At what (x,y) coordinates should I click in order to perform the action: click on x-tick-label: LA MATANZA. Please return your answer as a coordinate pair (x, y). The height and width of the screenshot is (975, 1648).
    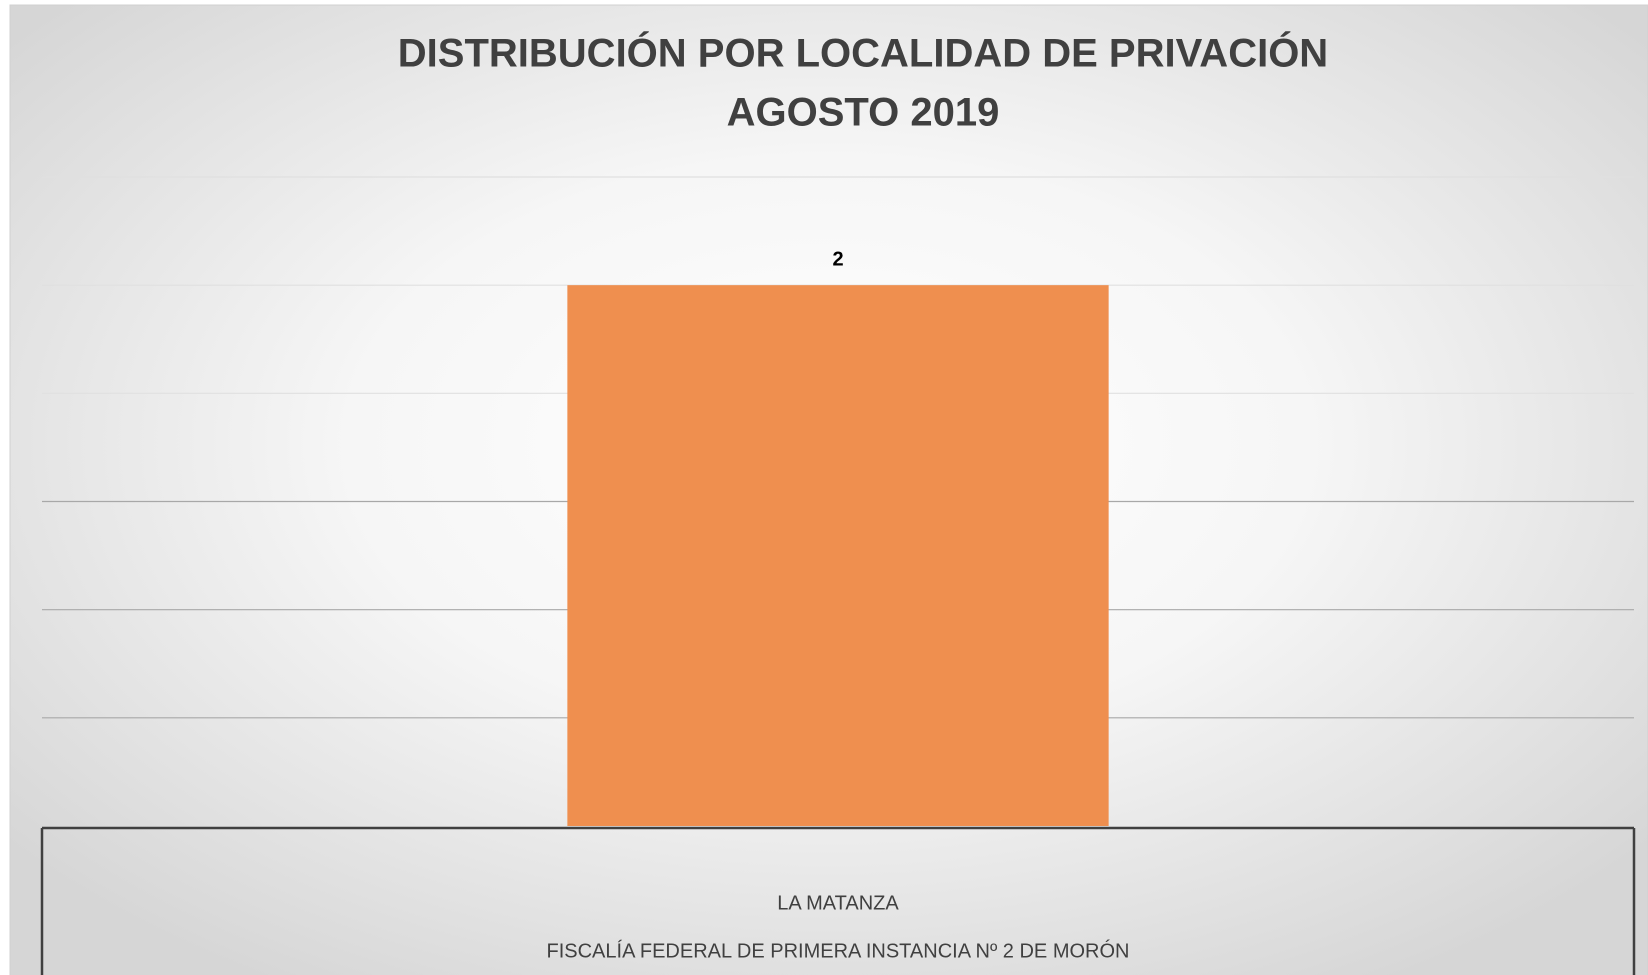
    Looking at the image, I should click on (838, 903).